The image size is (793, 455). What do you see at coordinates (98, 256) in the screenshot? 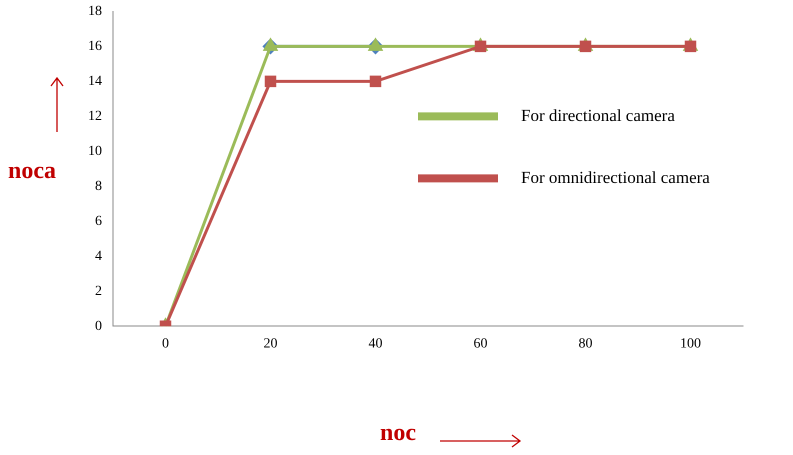
I see `y-tick-label: 4` at bounding box center [98, 256].